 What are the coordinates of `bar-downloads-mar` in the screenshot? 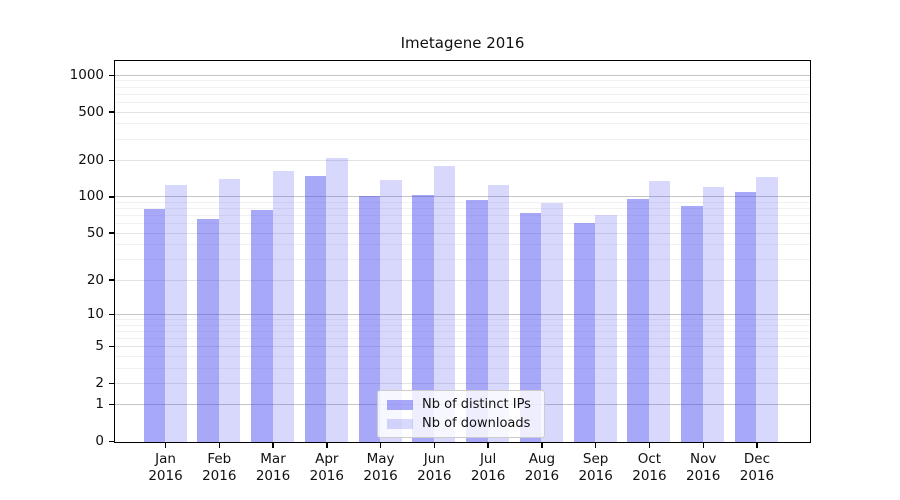 It's located at (283, 306).